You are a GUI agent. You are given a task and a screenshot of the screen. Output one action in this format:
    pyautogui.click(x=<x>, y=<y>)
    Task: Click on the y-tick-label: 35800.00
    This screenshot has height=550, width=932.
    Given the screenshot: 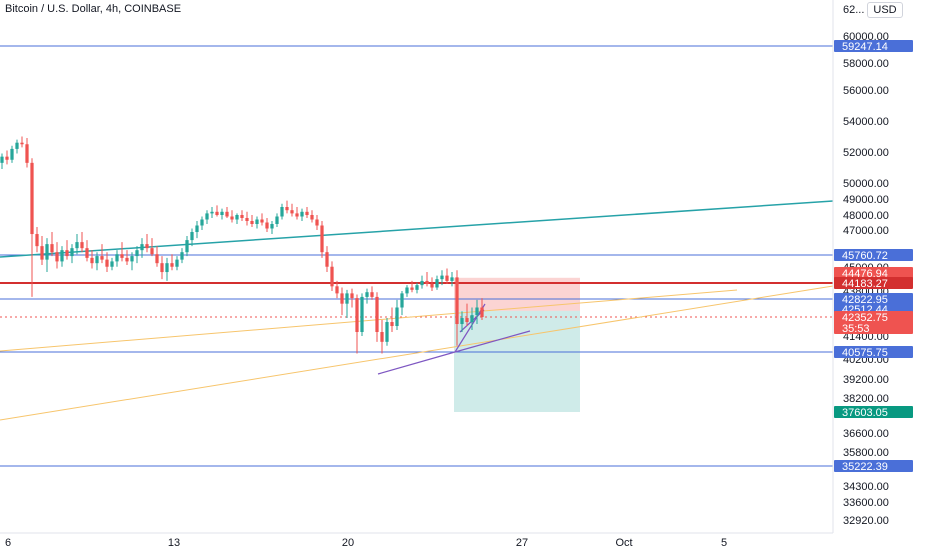 What is the action you would take?
    pyautogui.click(x=866, y=453)
    